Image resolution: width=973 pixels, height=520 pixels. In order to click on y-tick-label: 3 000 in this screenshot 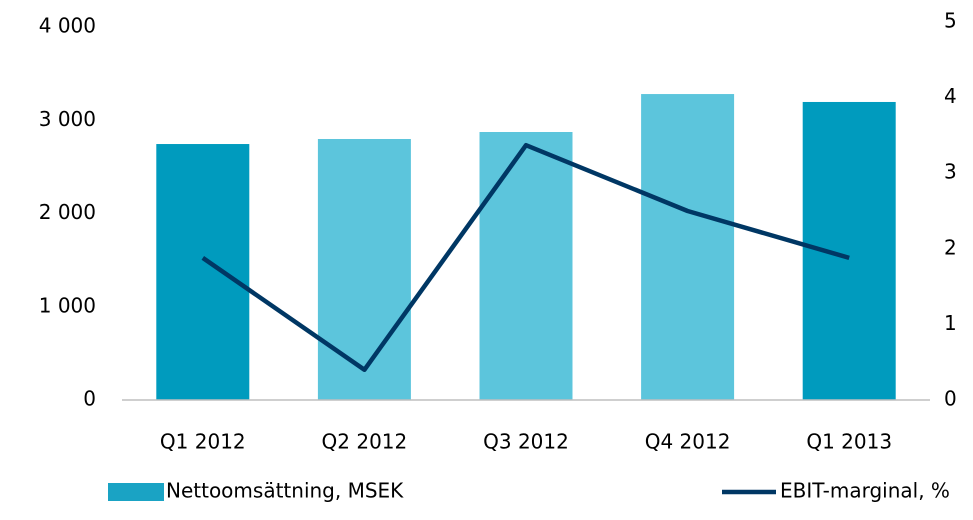, I will do `click(67, 119)`.